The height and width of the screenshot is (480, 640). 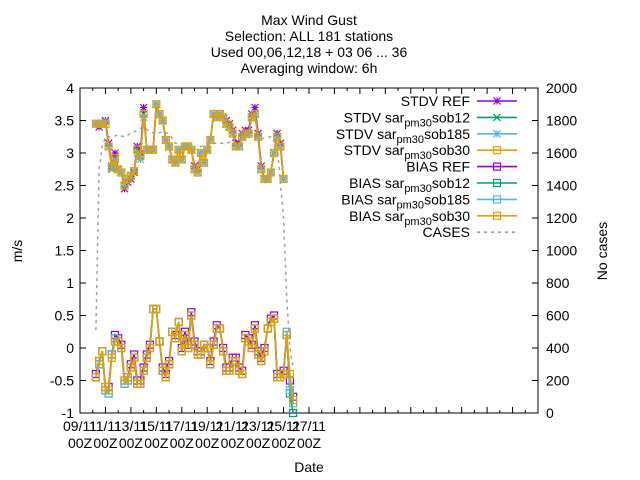 What do you see at coordinates (65, 186) in the screenshot?
I see `y-tick-label: 2.5` at bounding box center [65, 186].